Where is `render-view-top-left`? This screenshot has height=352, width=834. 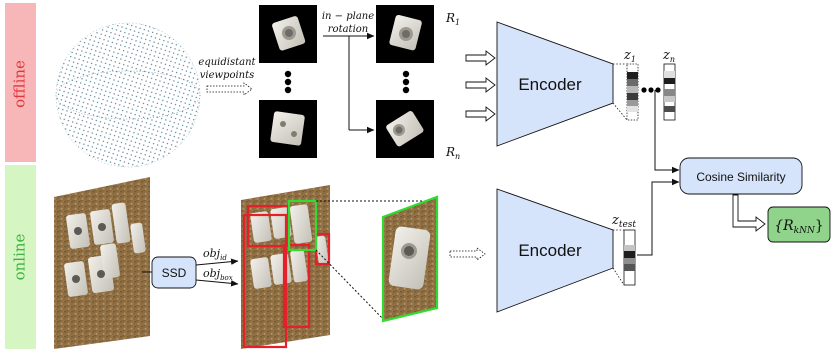
render-view-top-left is located at coordinates (288, 34).